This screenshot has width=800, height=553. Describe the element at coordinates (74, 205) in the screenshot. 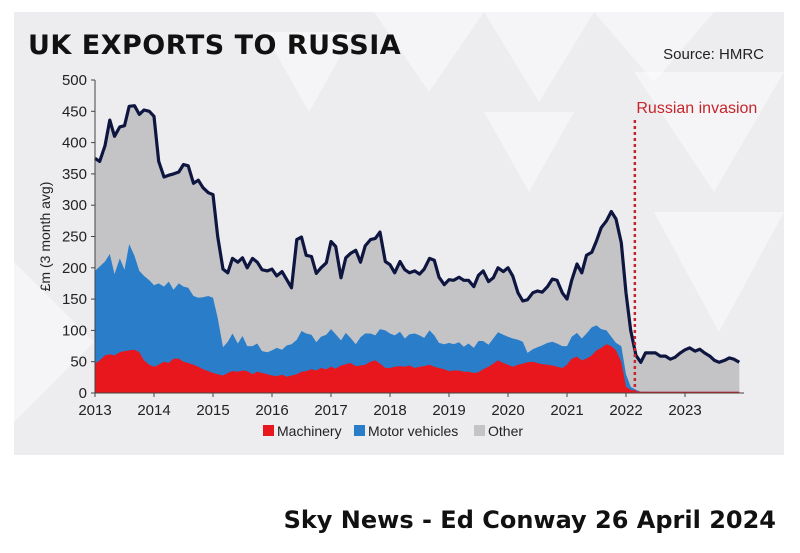

I see `y-tick-label: 300` at that location.